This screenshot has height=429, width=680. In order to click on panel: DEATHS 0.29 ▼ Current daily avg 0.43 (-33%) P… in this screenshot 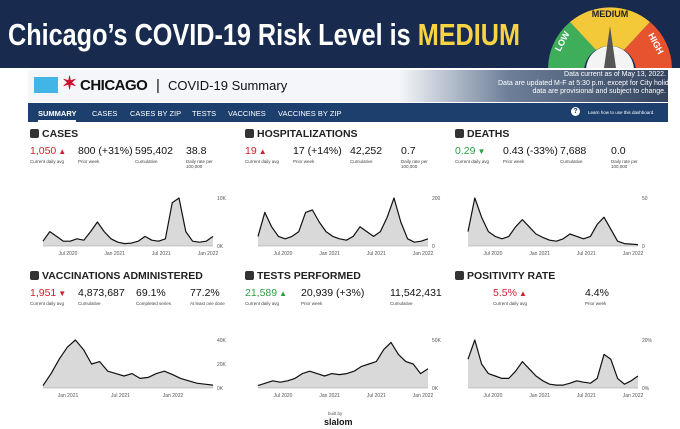, I will do `click(557, 195)`.